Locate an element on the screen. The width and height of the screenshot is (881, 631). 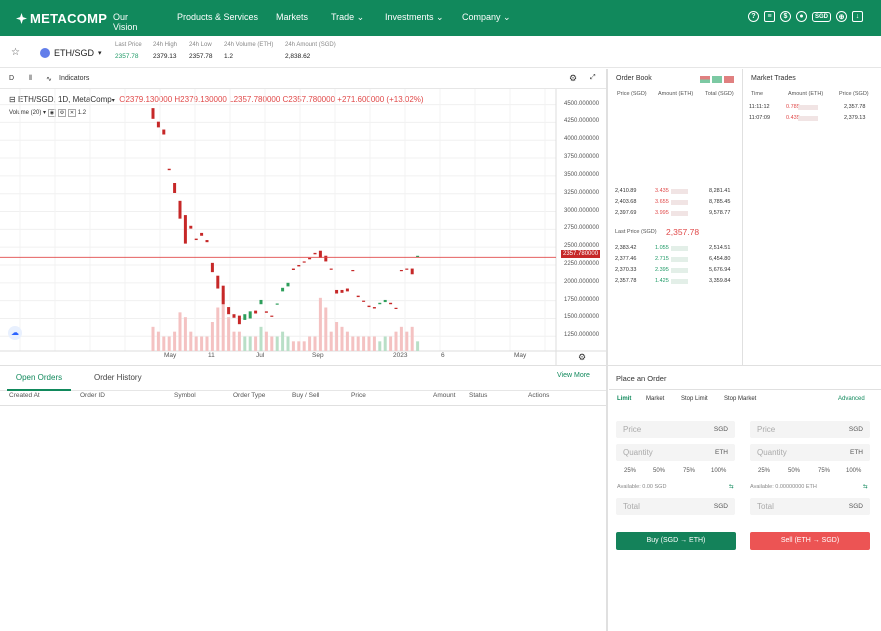
ask-price: 2,403.68 is located at coordinates (626, 202).